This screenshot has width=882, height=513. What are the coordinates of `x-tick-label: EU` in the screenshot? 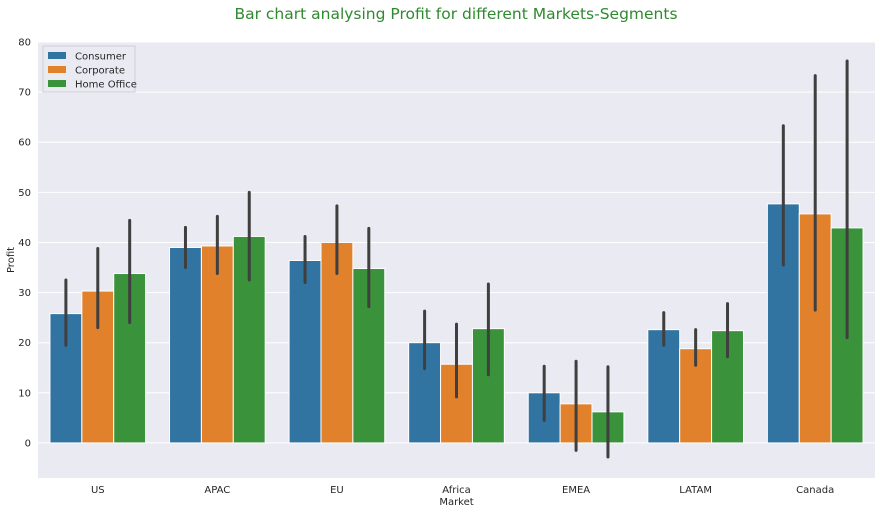 It's located at (337, 490).